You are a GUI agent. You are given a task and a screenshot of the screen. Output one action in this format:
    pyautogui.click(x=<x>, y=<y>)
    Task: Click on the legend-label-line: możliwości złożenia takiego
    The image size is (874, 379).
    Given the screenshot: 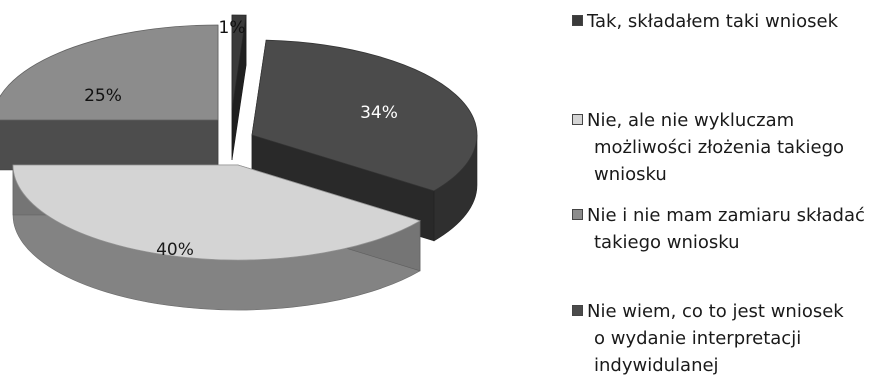 What is the action you would take?
    pyautogui.click(x=719, y=147)
    